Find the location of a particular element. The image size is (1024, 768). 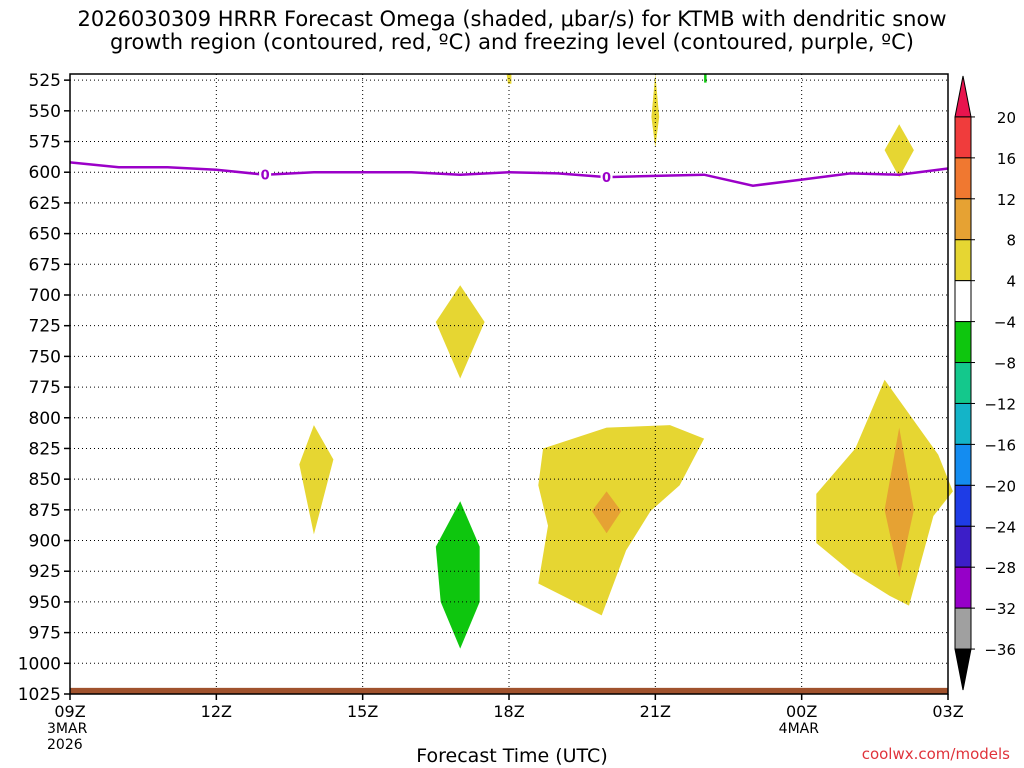

colorbar-label: −36 is located at coordinates (1000, 650).